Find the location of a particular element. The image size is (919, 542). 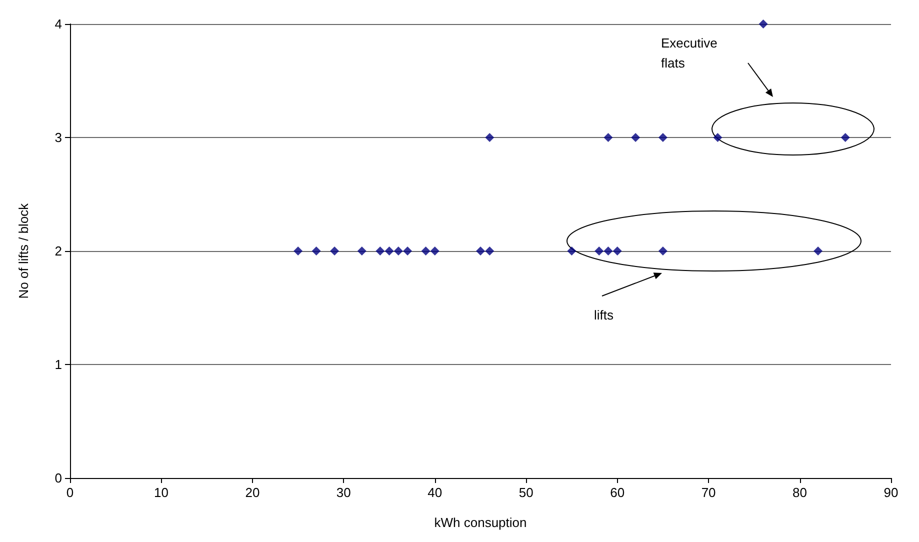

x-tick-label: 30 is located at coordinates (343, 492).